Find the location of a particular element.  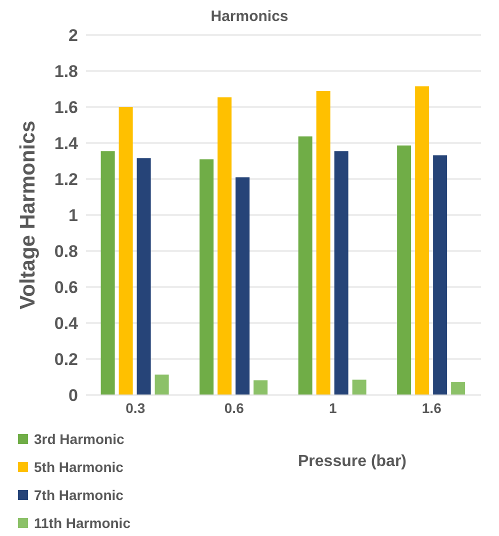

y-tick-label: 0.4 is located at coordinates (66, 324).